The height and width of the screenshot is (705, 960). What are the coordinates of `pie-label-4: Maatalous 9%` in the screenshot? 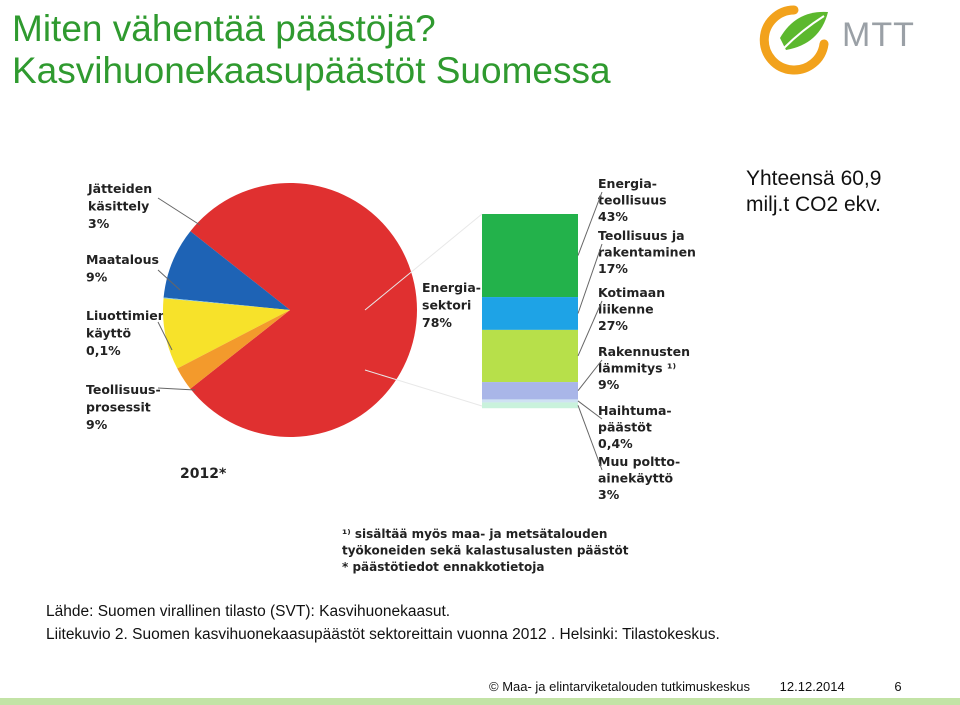 It's located at (122, 268).